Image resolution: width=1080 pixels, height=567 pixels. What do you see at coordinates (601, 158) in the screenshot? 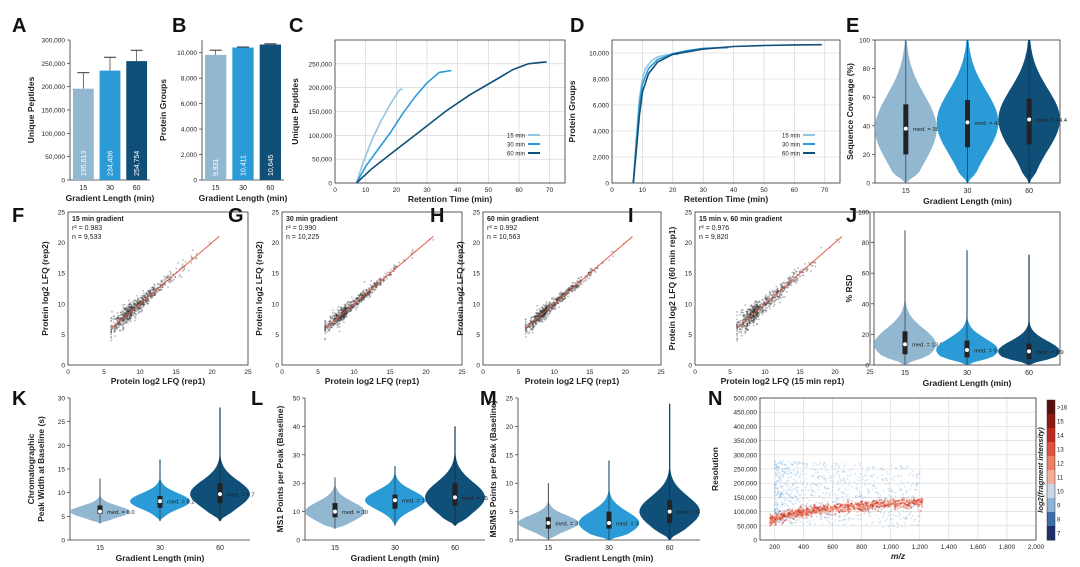
I see `y-tick-label: 2,000` at bounding box center [601, 158].